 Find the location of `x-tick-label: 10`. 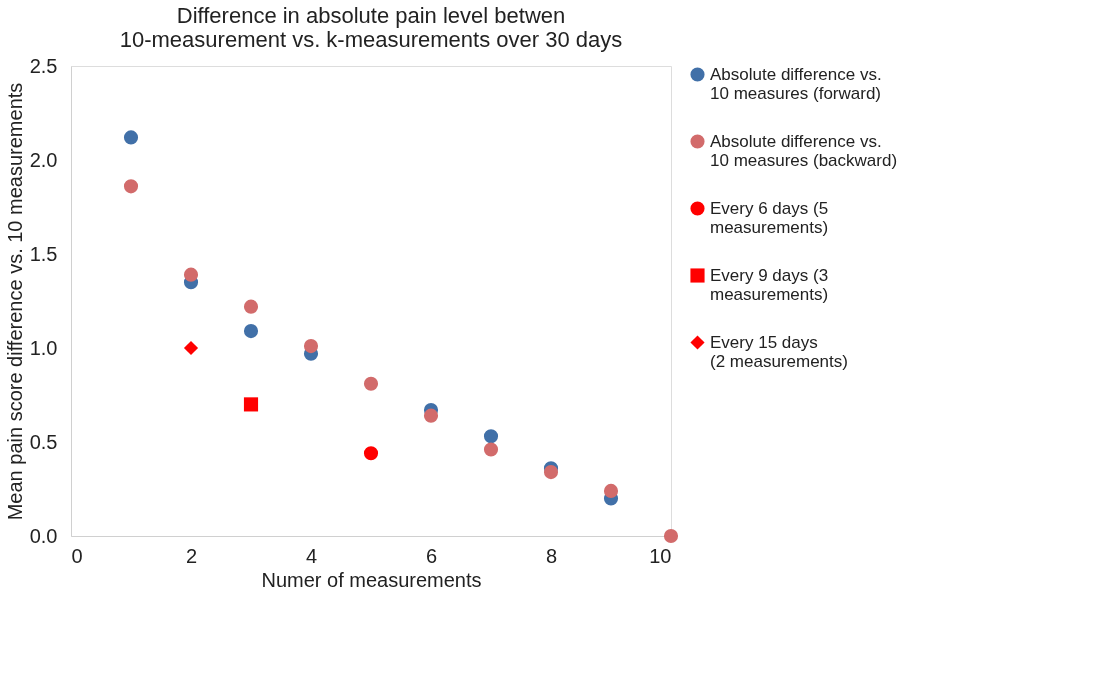

x-tick-label: 10 is located at coordinates (660, 555).